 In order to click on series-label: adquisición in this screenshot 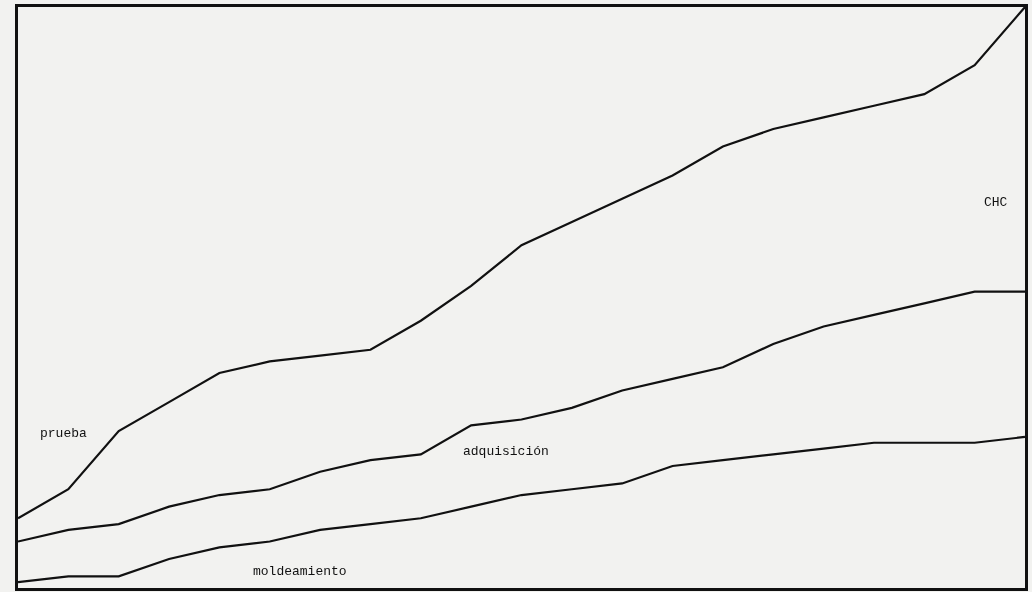, I will do `click(506, 451)`.